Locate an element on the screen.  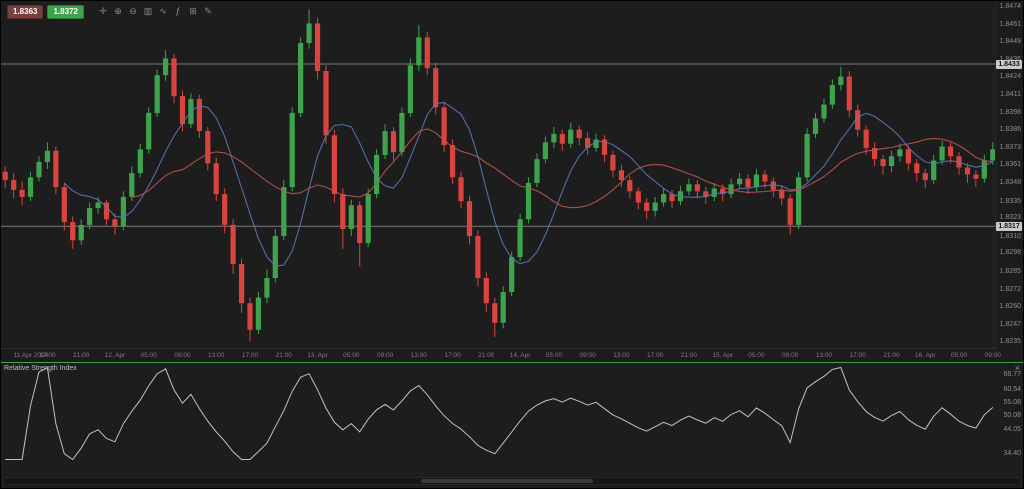
indicator-title: Relative Strength Index is located at coordinates (40, 368).